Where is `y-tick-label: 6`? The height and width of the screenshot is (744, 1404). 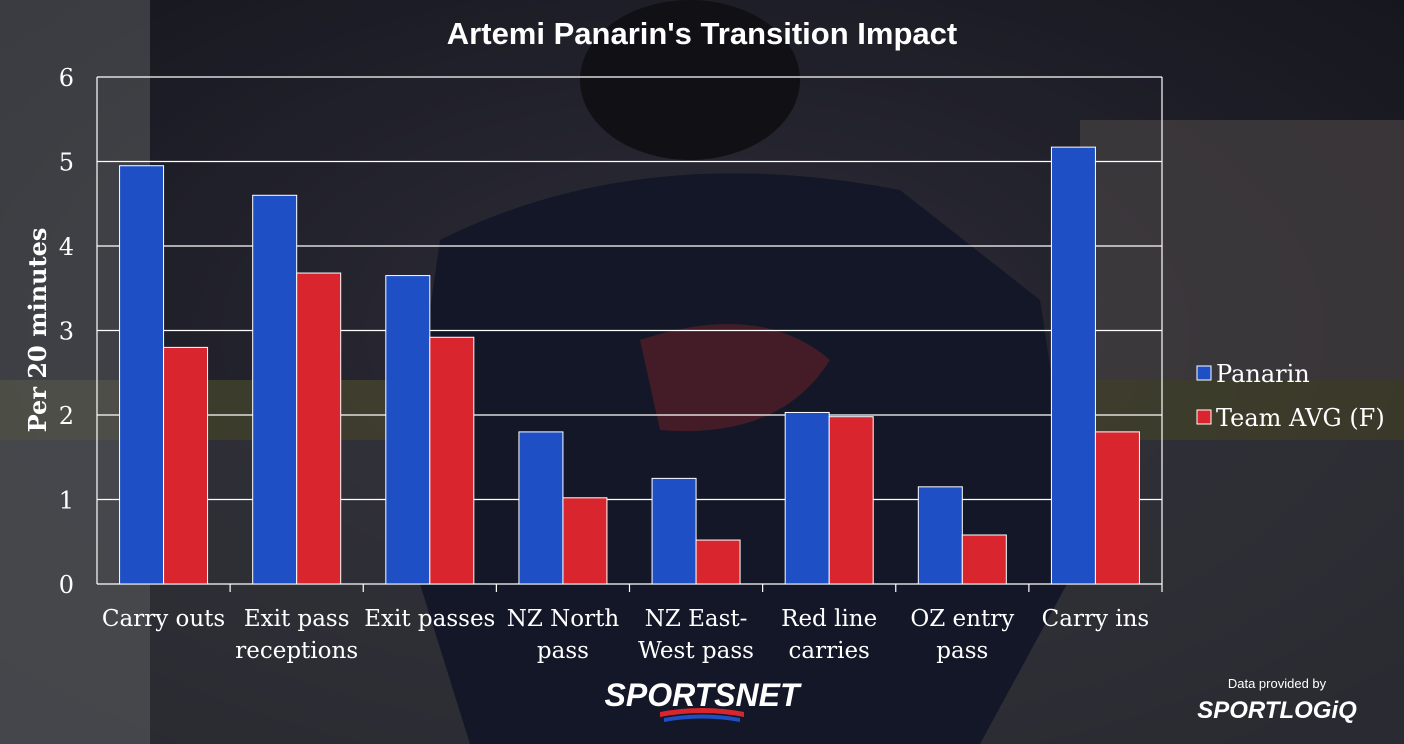 y-tick-label: 6 is located at coordinates (66, 78).